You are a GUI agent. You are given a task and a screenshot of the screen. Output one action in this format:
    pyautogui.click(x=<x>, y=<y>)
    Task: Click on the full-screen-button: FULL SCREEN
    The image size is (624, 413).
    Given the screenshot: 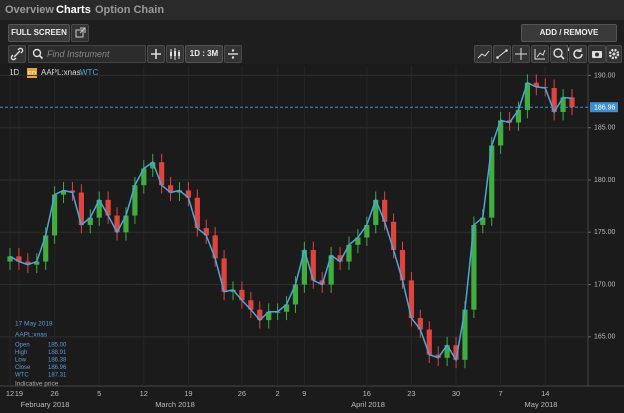 What is the action you would take?
    pyautogui.click(x=39, y=33)
    